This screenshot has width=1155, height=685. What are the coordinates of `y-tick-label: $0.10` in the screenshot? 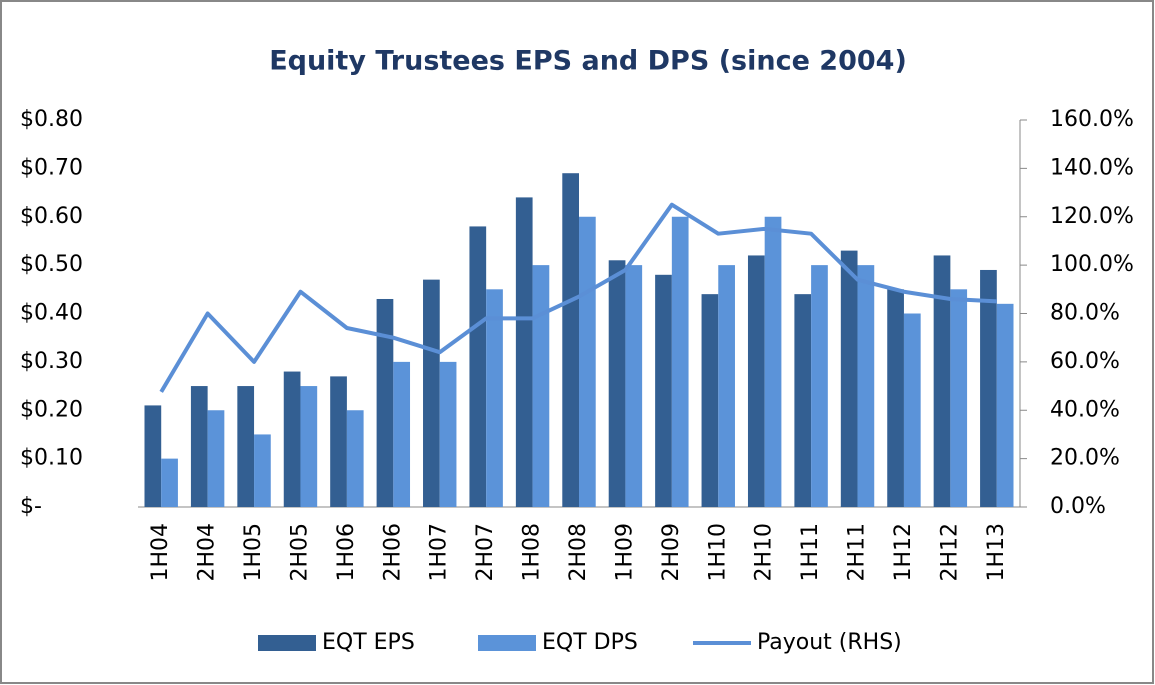 It's located at (51, 458).